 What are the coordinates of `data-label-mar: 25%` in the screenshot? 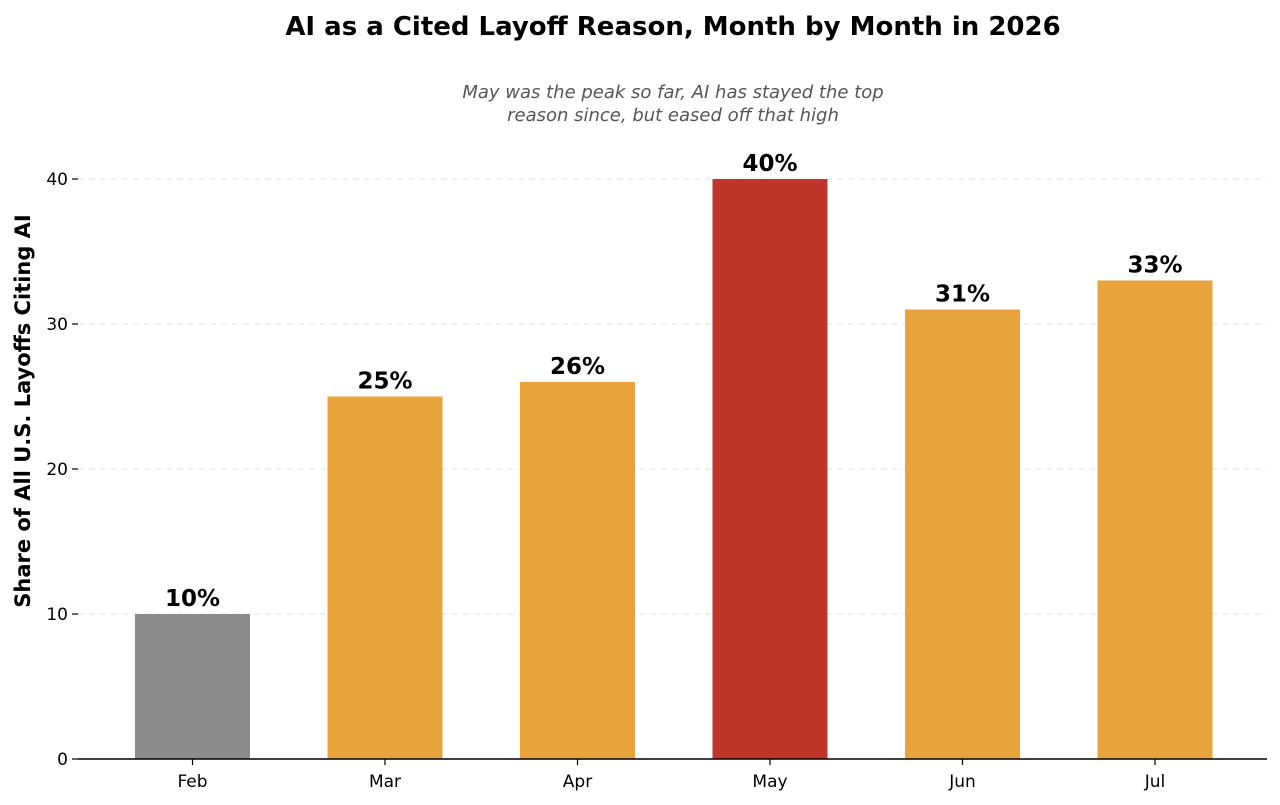 It's located at (384, 382).